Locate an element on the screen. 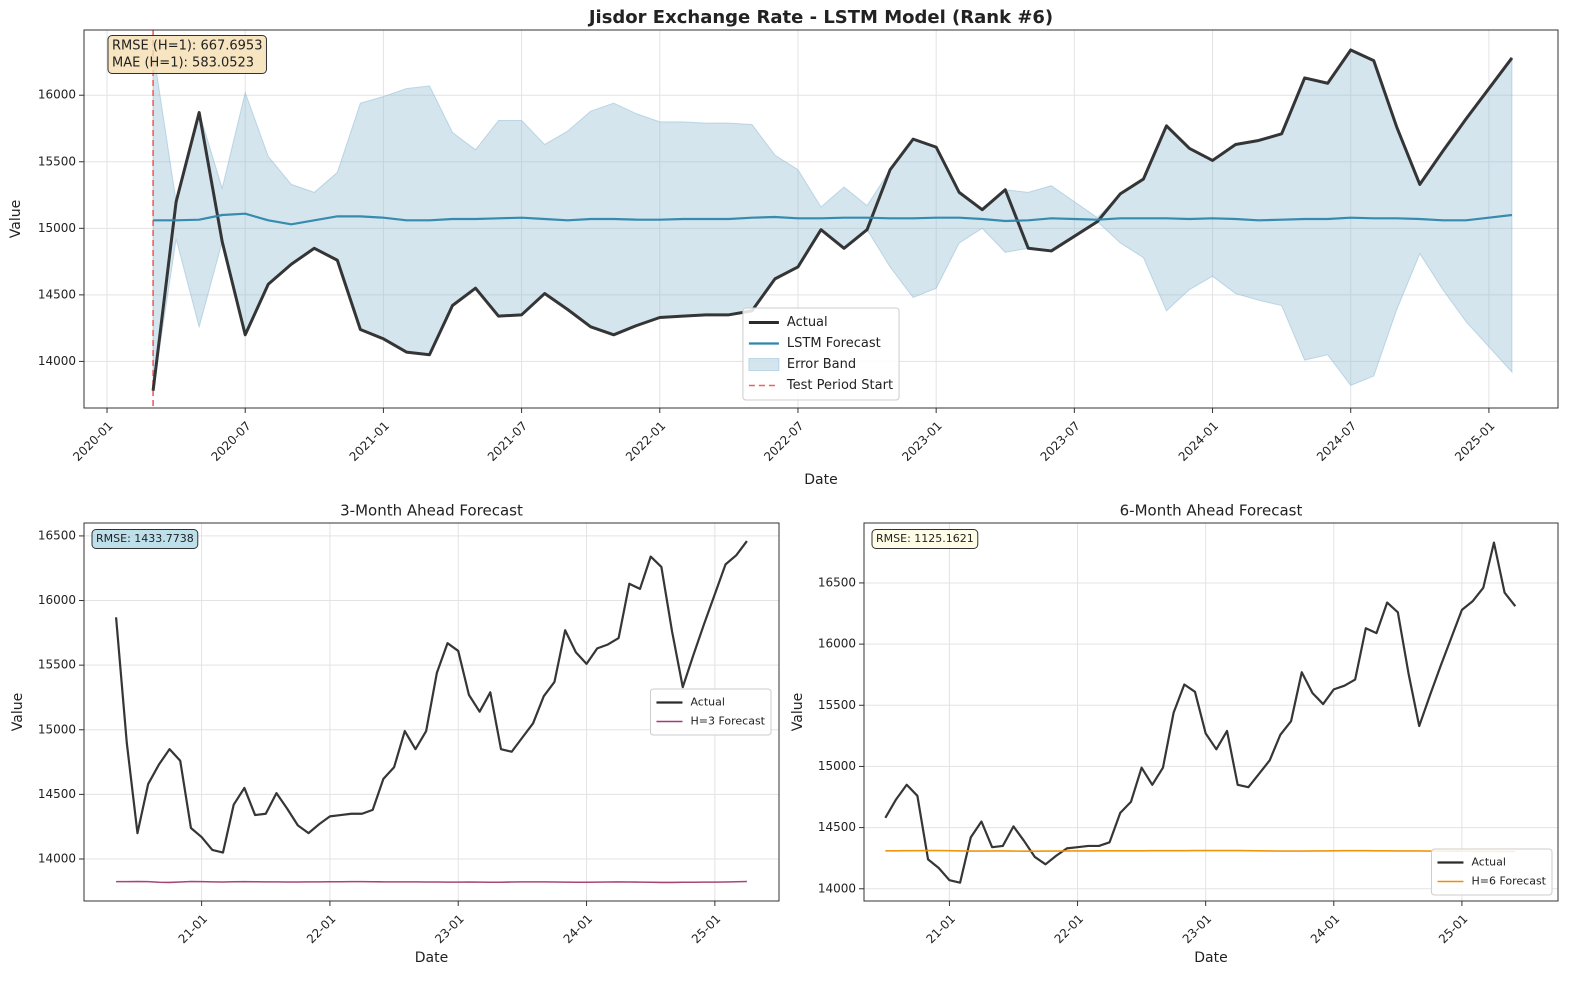 This screenshot has width=1589, height=989. x-tick-label: 2021-01 is located at coordinates (369, 441).